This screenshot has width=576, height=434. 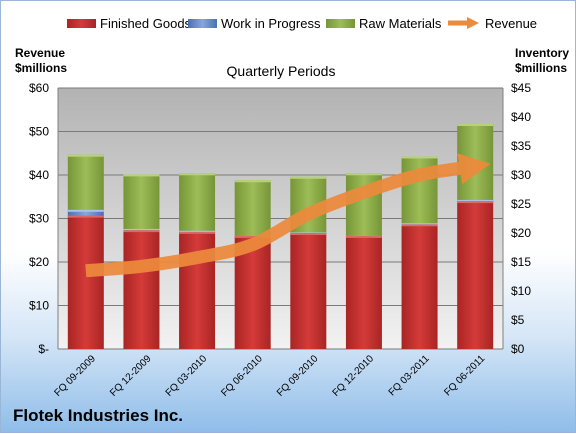 I want to click on x-tick-label: FQ 03-2010, so click(x=187, y=376).